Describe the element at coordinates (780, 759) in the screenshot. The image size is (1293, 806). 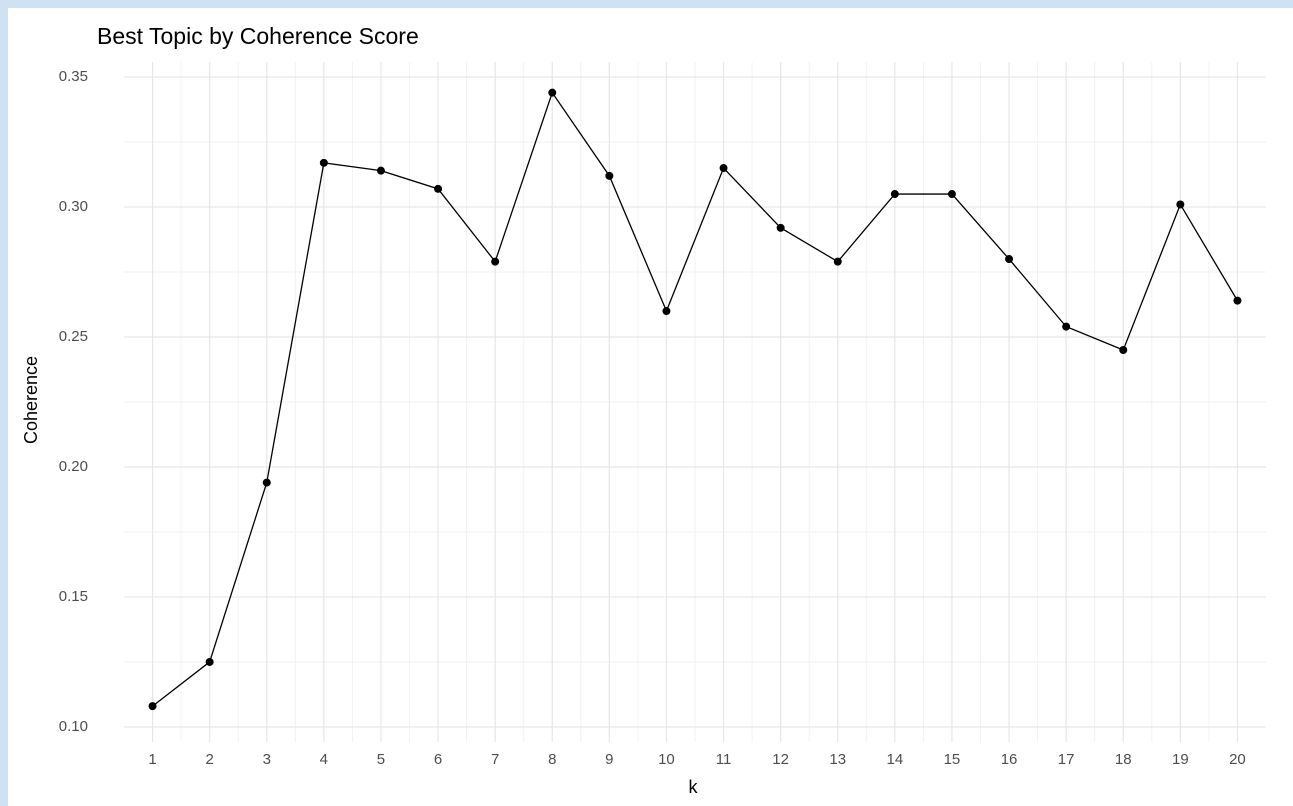
I see `x-tick-label: 12` at that location.